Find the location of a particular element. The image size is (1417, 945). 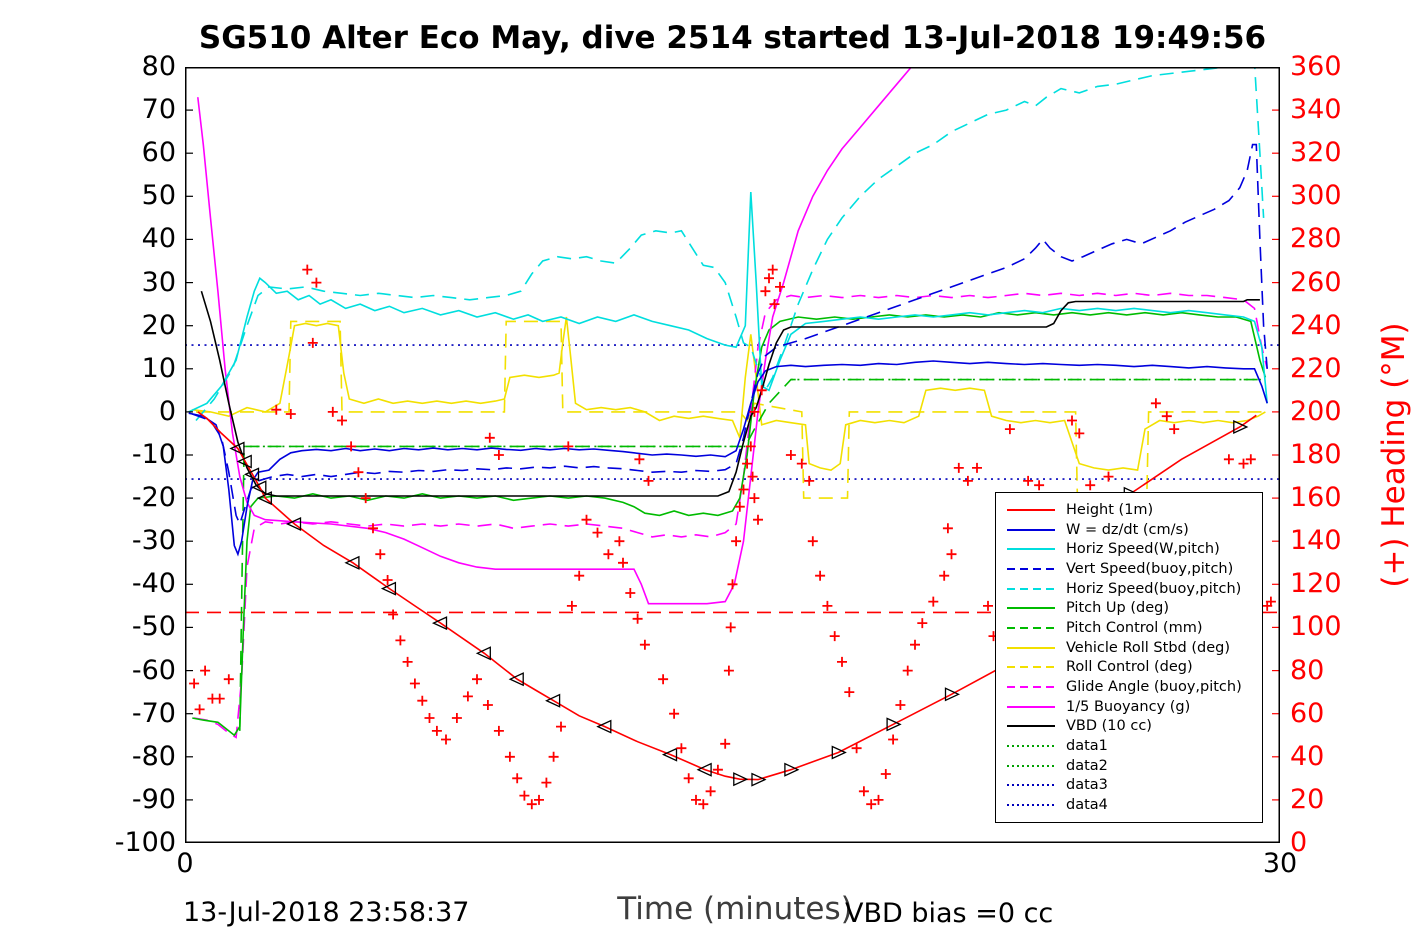

series-roll-control-deg- is located at coordinates (730, 409).